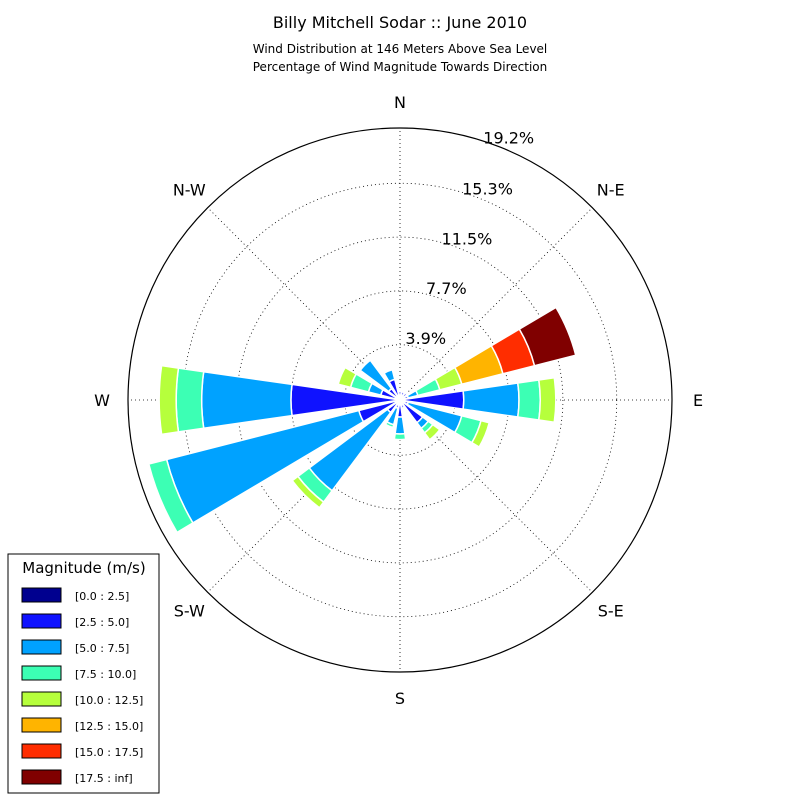 The image size is (800, 800). What do you see at coordinates (83, 568) in the screenshot?
I see `legend-title: Magnitude (m/s)` at bounding box center [83, 568].